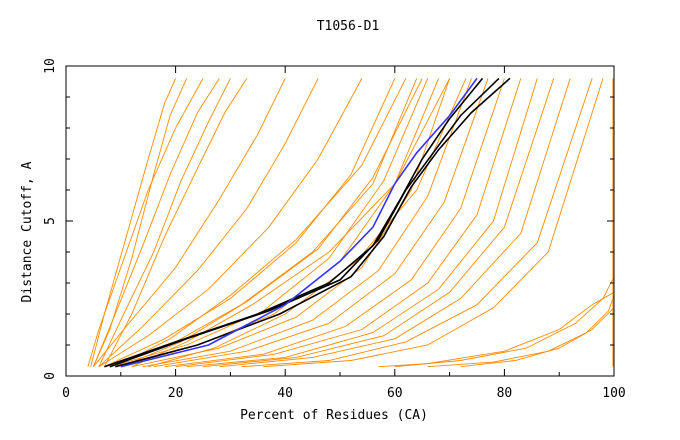  I want to click on x-tick-label: 100, so click(613, 393).